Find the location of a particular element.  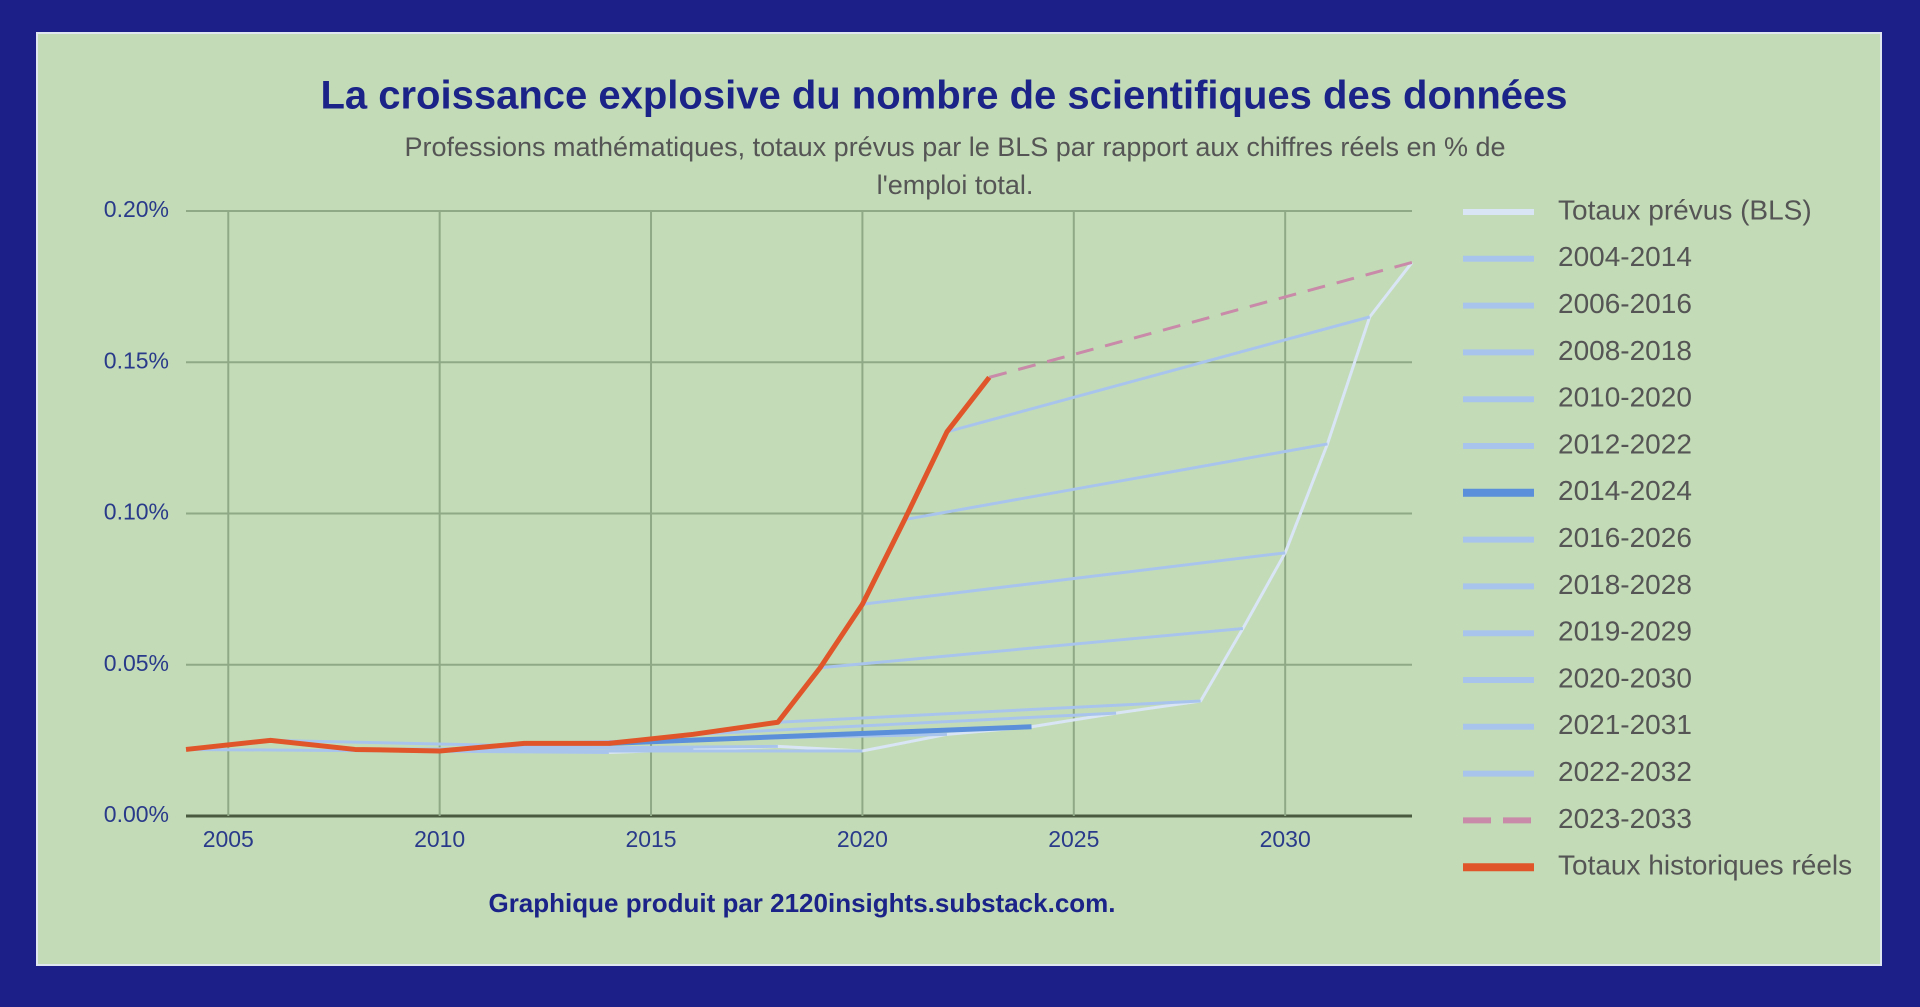

x-tick-label: 2010 is located at coordinates (439, 839).